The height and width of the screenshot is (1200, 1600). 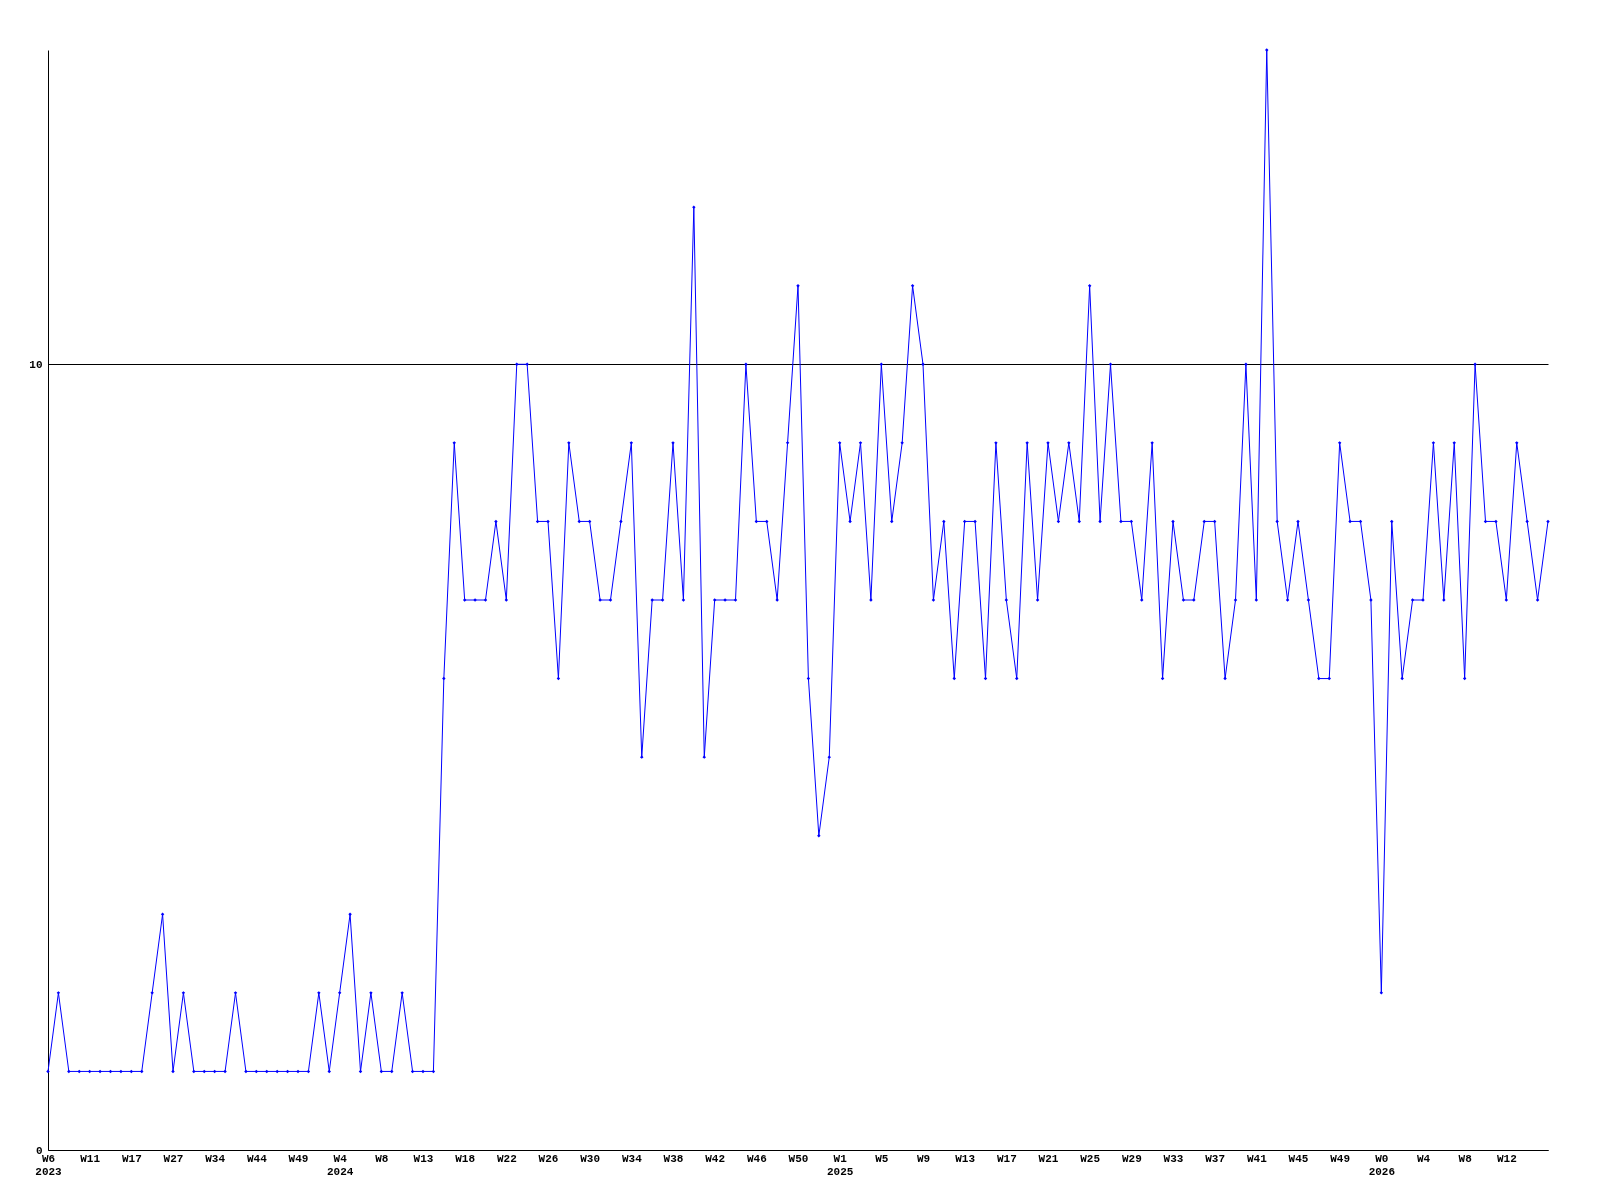 I want to click on y-tick-label: 10, so click(x=36, y=364).